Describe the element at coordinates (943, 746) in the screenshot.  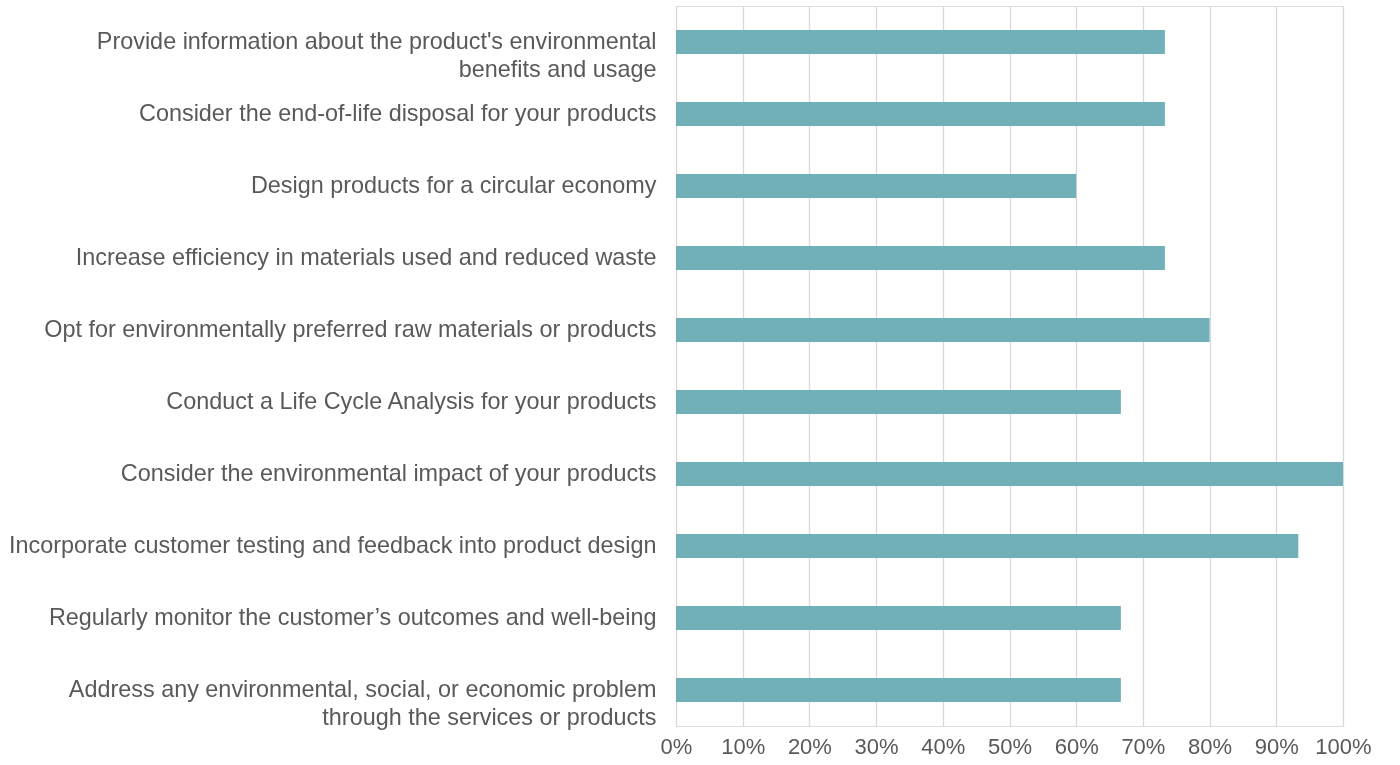
I see `x-tick-label: 40%` at that location.